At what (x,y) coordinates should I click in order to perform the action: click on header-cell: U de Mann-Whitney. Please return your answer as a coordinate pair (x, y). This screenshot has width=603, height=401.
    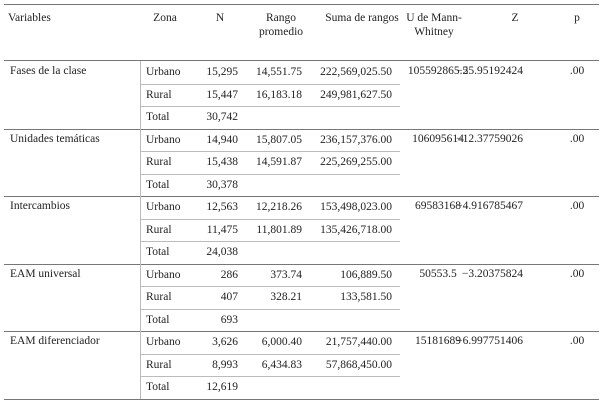
    Looking at the image, I should click on (434, 25).